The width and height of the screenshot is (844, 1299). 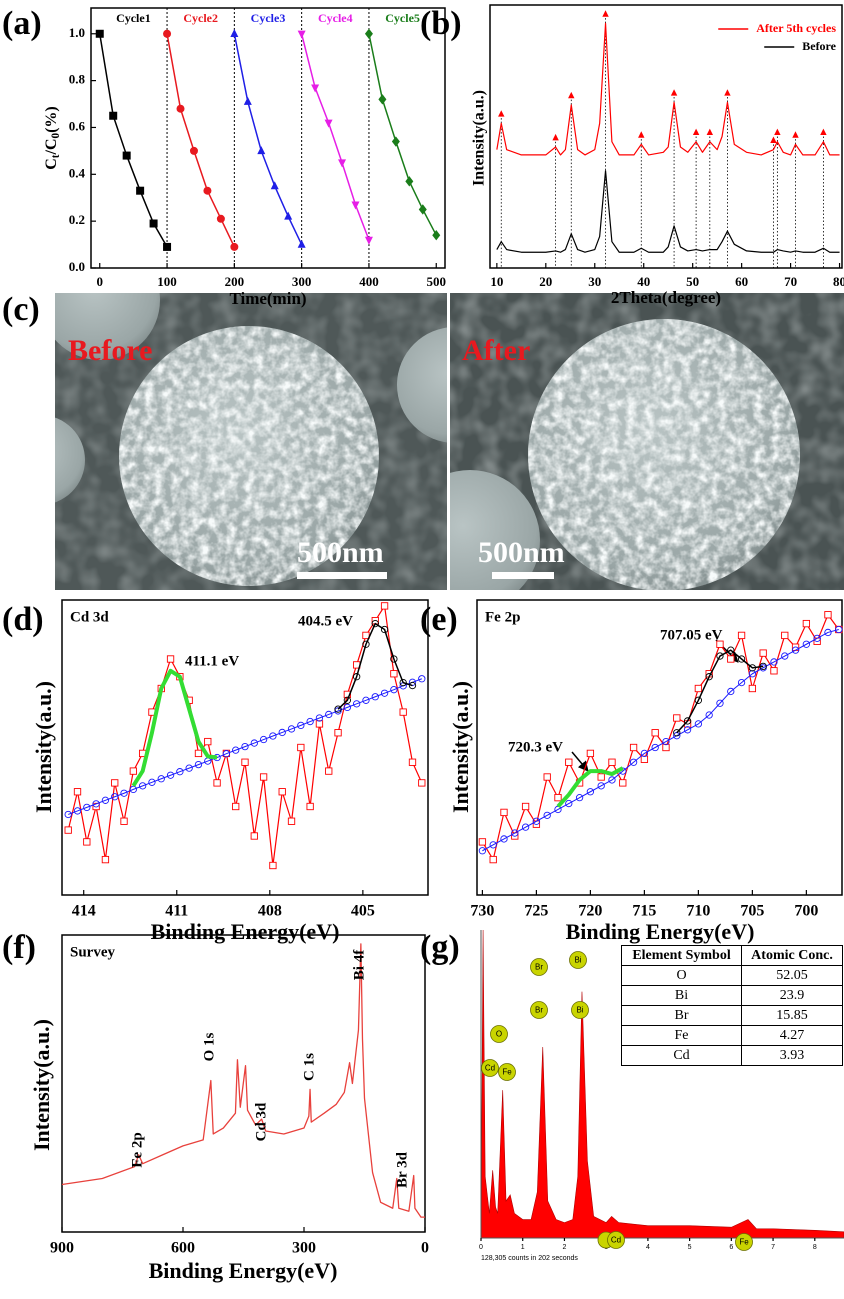 I want to click on element-label: Fe, so click(x=744, y=1242).